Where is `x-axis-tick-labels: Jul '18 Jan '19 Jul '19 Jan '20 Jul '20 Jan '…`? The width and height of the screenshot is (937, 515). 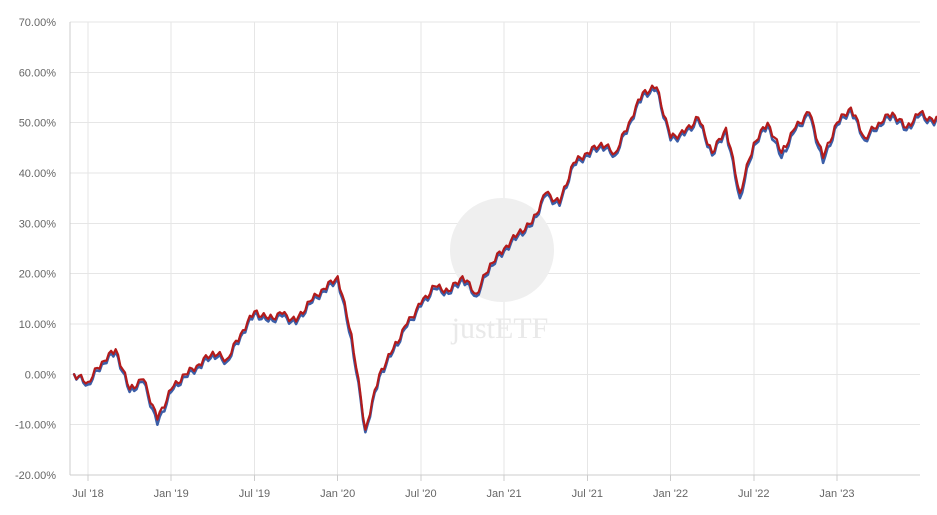
x-axis-tick-labels: Jul '18 Jan '19 Jul '19 Jan '20 Jul '20 Jan '… is located at coordinates (463, 494).